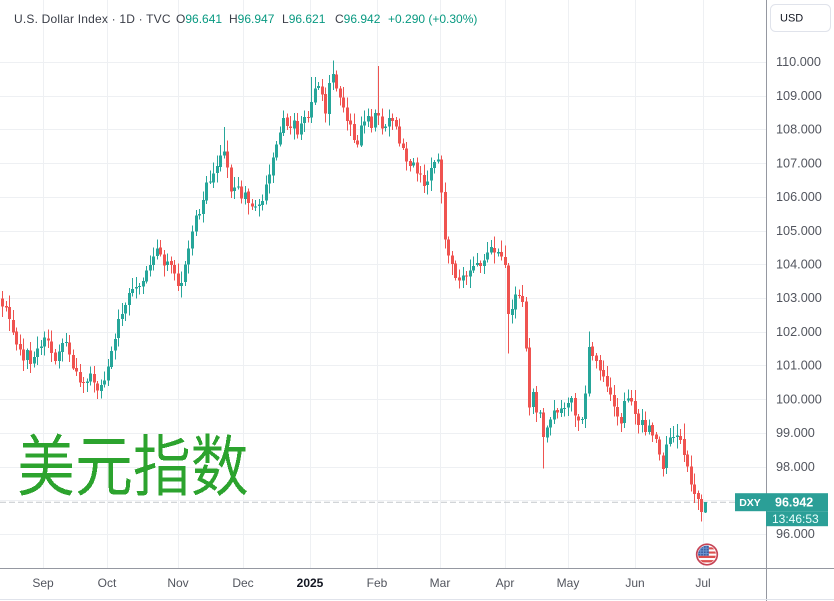 The image size is (834, 601). What do you see at coordinates (750, 503) in the screenshot?
I see `svg-text: DXY` at bounding box center [750, 503].